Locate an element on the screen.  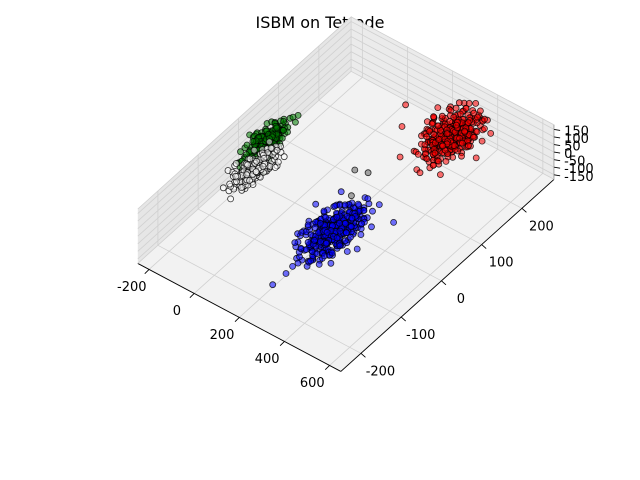
y-tick-label: 200 is located at coordinates (541, 226).